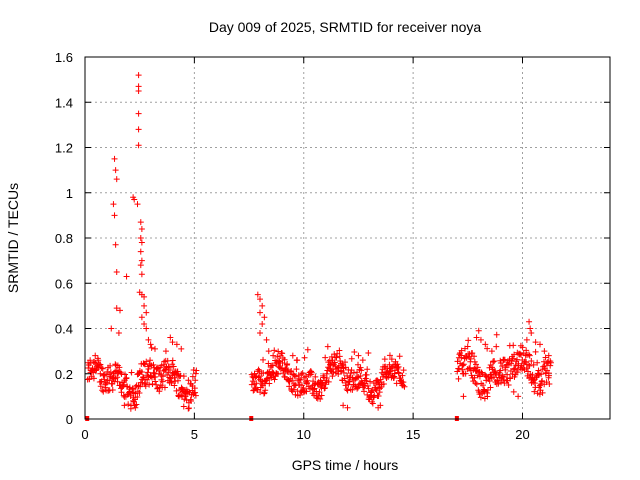 The width and height of the screenshot is (640, 480). I want to click on y-tick-label: 1, so click(69, 193).